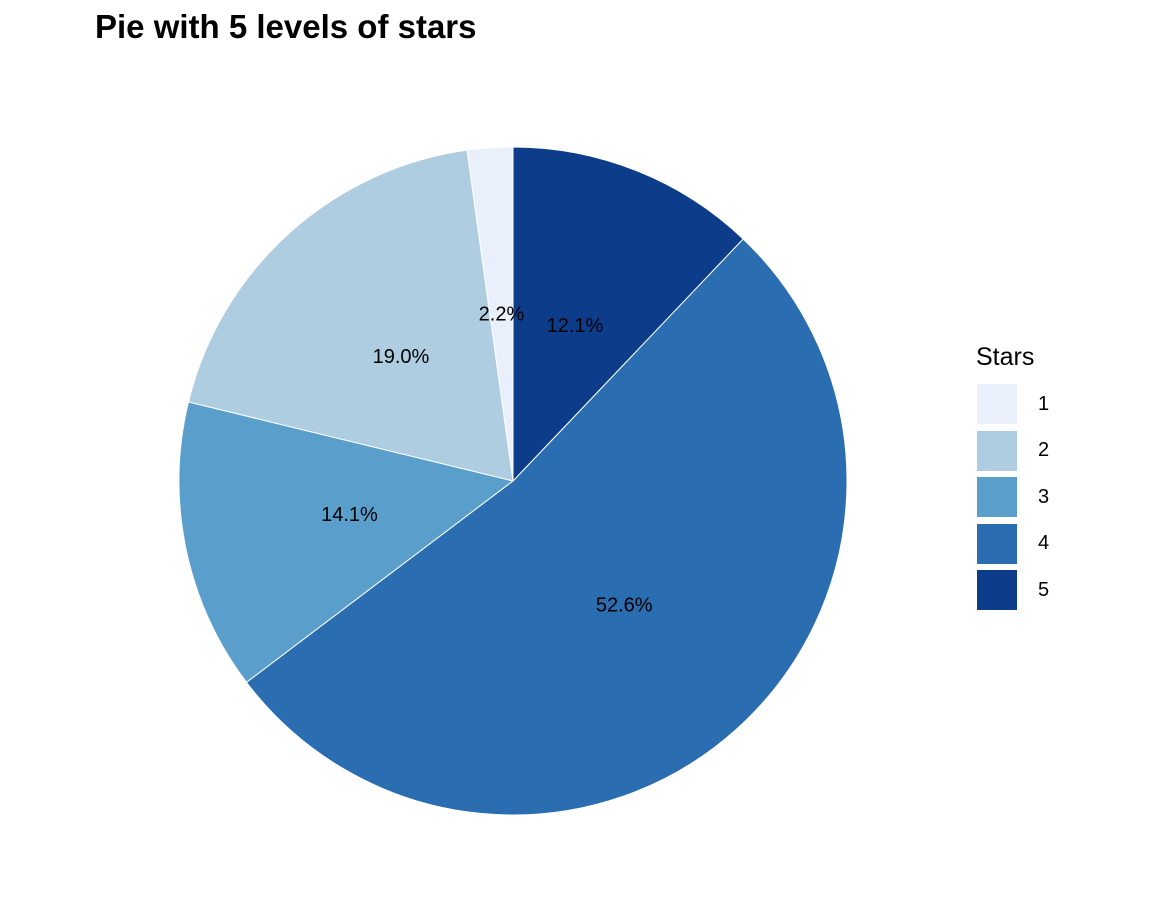  What do you see at coordinates (1044, 403) in the screenshot?
I see `legend-label-1: 1` at bounding box center [1044, 403].